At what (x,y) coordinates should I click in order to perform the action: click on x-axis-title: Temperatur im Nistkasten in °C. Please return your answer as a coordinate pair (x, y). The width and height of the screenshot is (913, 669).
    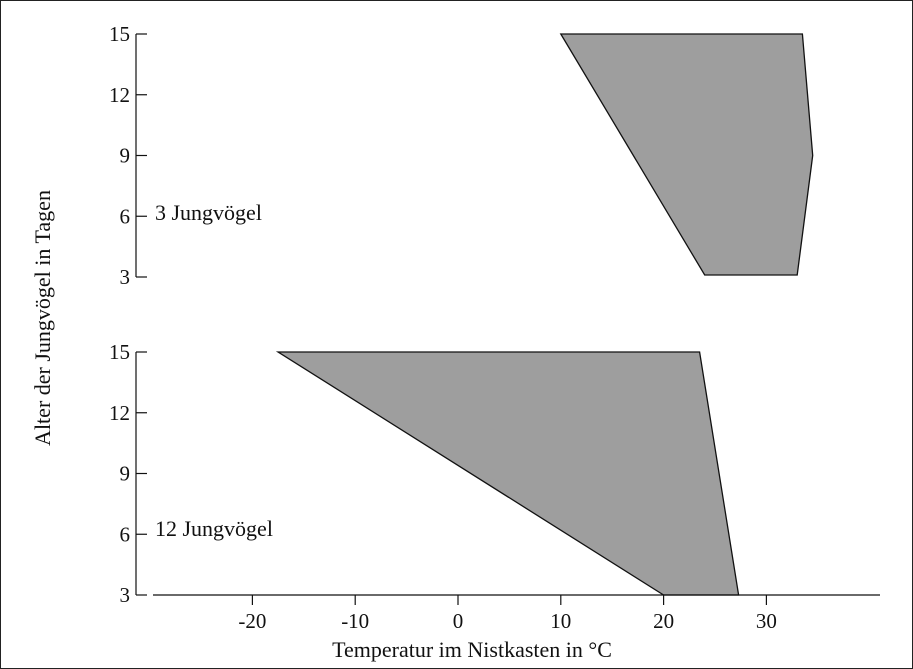
    Looking at the image, I should click on (472, 649).